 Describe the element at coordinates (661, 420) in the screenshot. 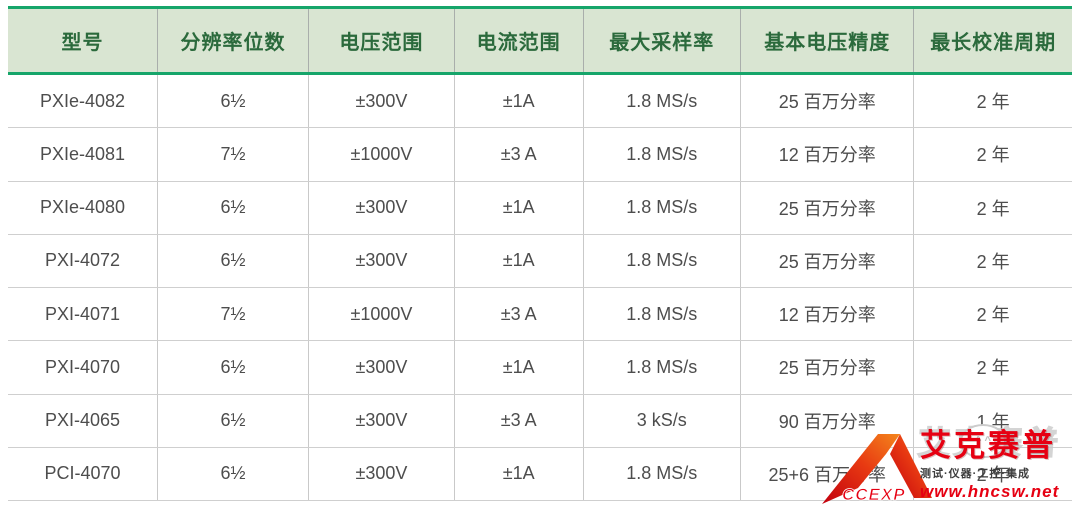

I see `table-cell-sample: 3 kS/s` at that location.